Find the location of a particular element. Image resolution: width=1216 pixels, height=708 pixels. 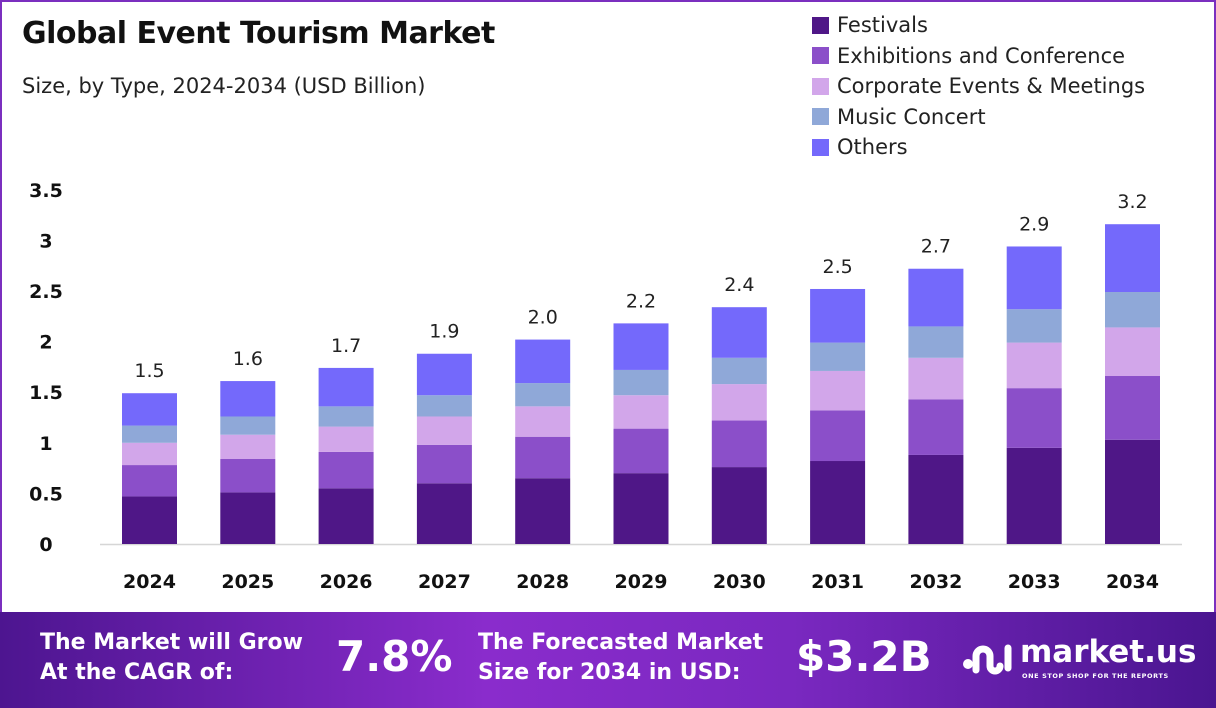

bar-total-label: 2.5 is located at coordinates (837, 267).